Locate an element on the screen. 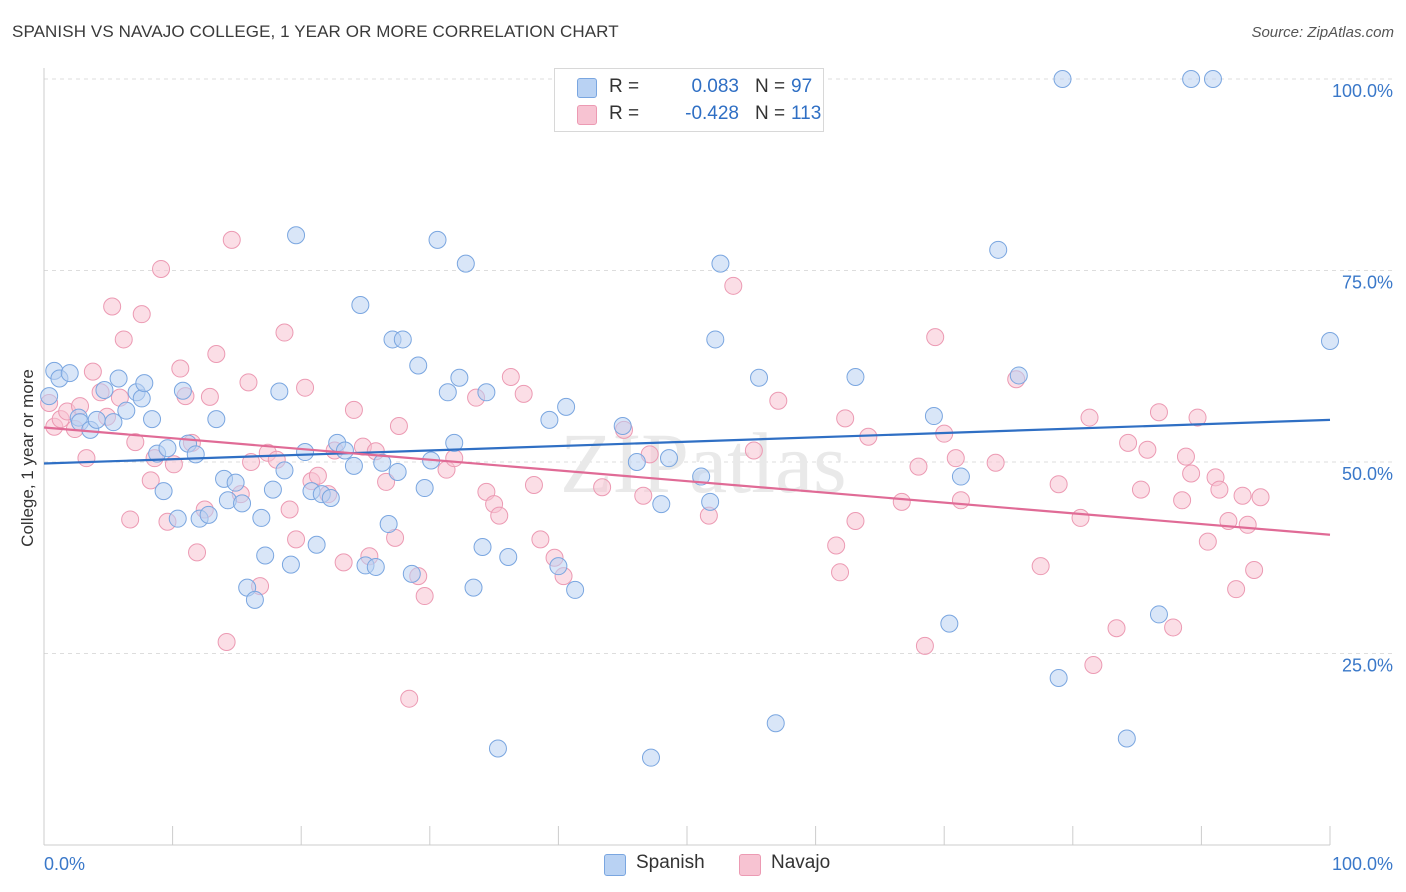 Image resolution: width=1406 pixels, height=892 pixels. y-axis-label: College, 1 year or more is located at coordinates (27, 458).